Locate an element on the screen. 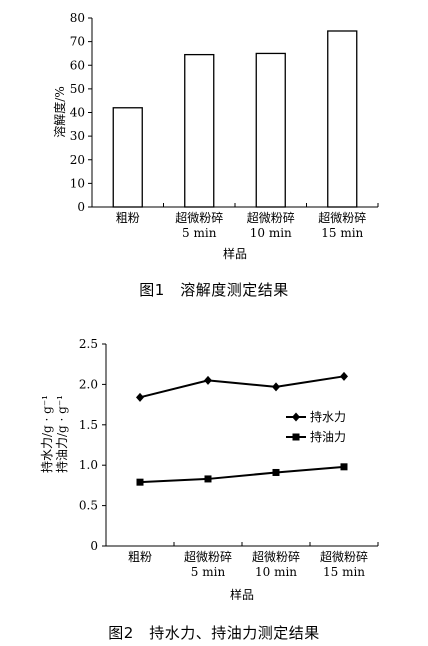  figure-1-caption: 图1 溶解度测定结果 is located at coordinates (214, 290).